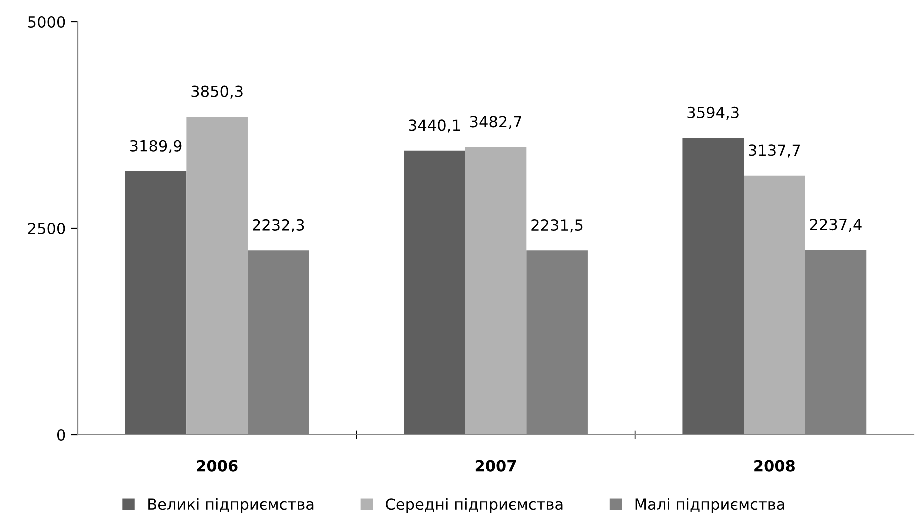 The image size is (924, 521). I want to click on data-label: 3850,3, so click(217, 92).